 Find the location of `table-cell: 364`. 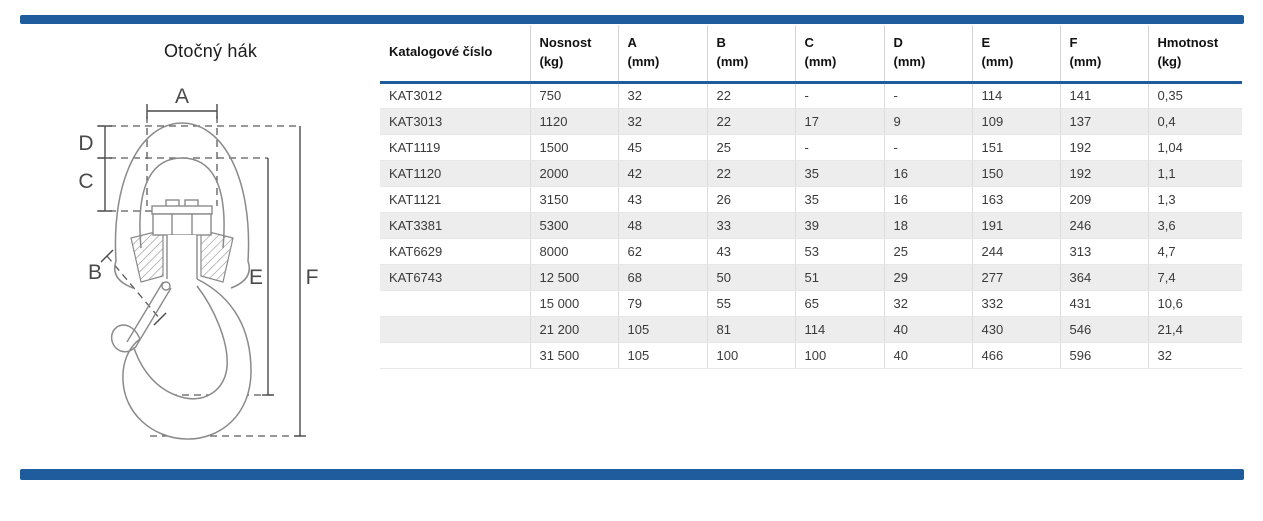

table-cell: 364 is located at coordinates (1103, 277).